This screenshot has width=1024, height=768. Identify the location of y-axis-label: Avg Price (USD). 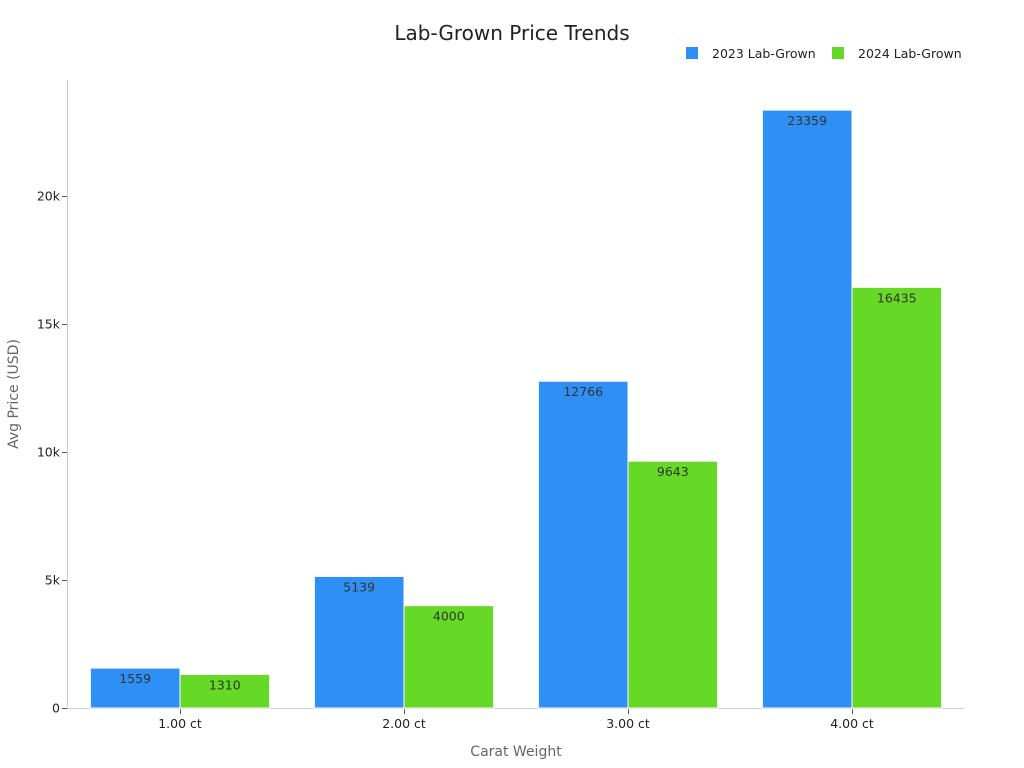
(14, 394).